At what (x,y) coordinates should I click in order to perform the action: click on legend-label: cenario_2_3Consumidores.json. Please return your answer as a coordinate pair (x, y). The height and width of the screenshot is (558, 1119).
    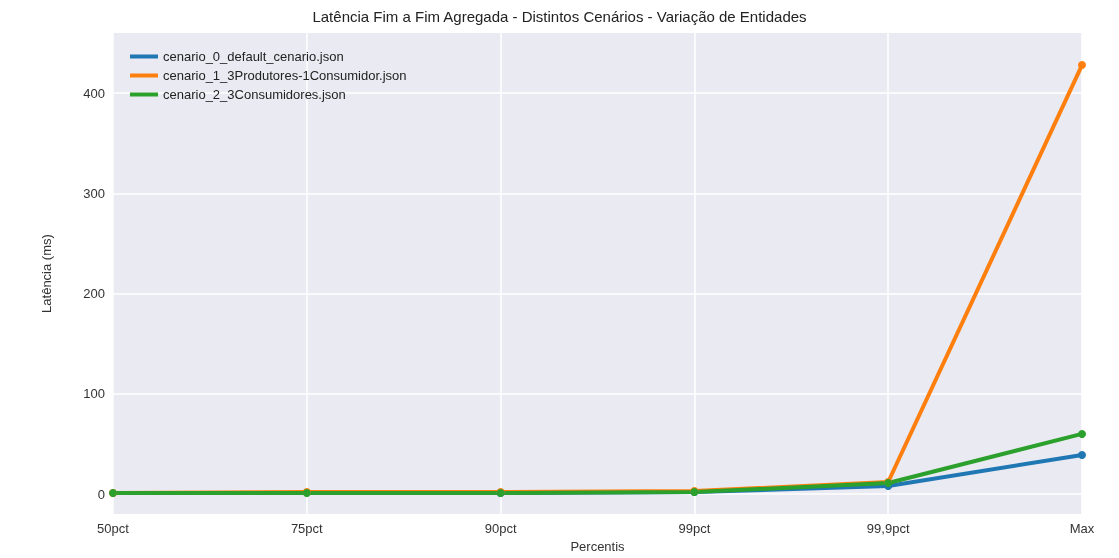
    Looking at the image, I should click on (254, 94).